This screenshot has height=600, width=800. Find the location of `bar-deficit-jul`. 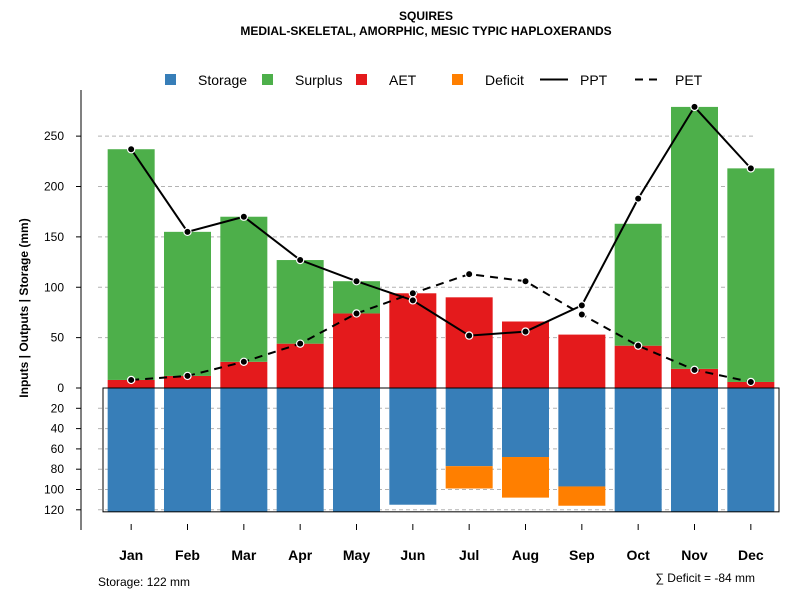

bar-deficit-jul is located at coordinates (469, 477).